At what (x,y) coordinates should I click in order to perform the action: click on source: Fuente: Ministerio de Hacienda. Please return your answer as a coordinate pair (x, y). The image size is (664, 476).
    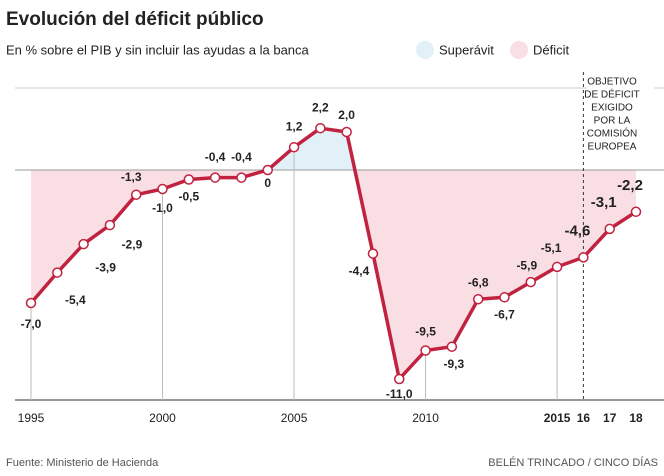
    Looking at the image, I should click on (82, 463).